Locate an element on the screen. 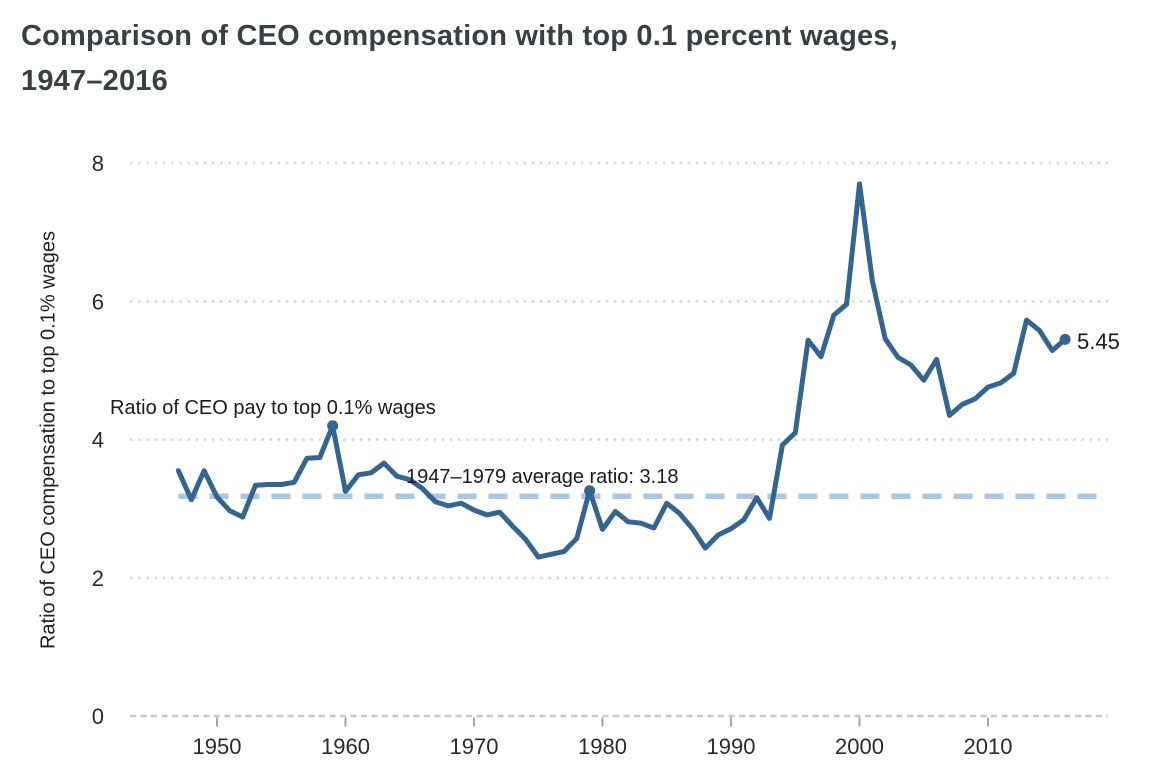  x-tick-label-2000: 2000 is located at coordinates (859, 746).